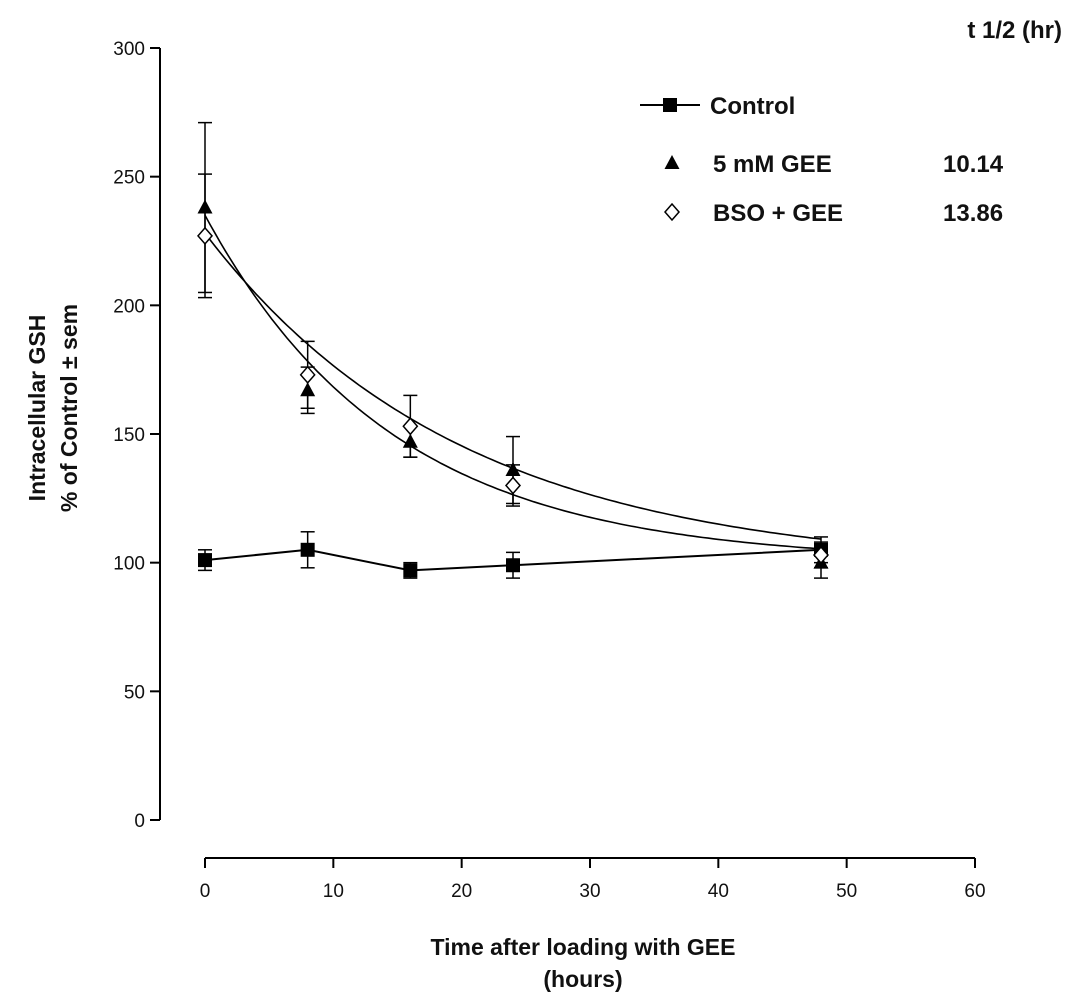 This screenshot has width=1077, height=1000. What do you see at coordinates (513, 555) in the screenshot?
I see `series-control` at bounding box center [513, 555].